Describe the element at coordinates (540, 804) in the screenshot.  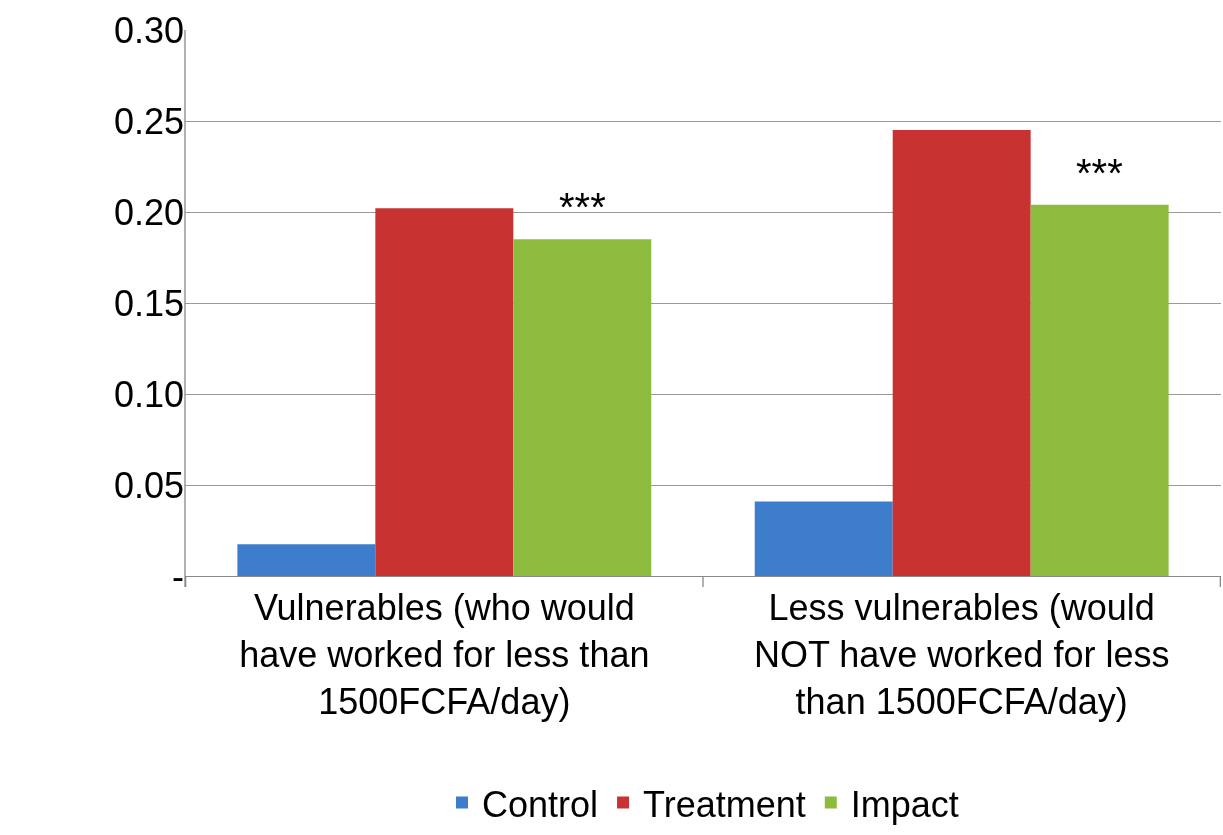
I see `legend-label: Control` at that location.